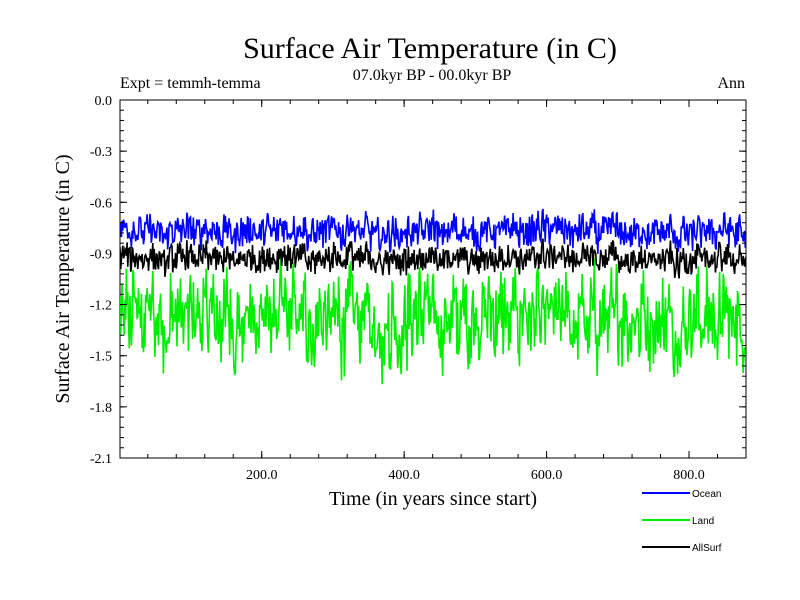 This screenshot has height=600, width=800. I want to click on y-tick-label: -0.6, so click(101, 203).